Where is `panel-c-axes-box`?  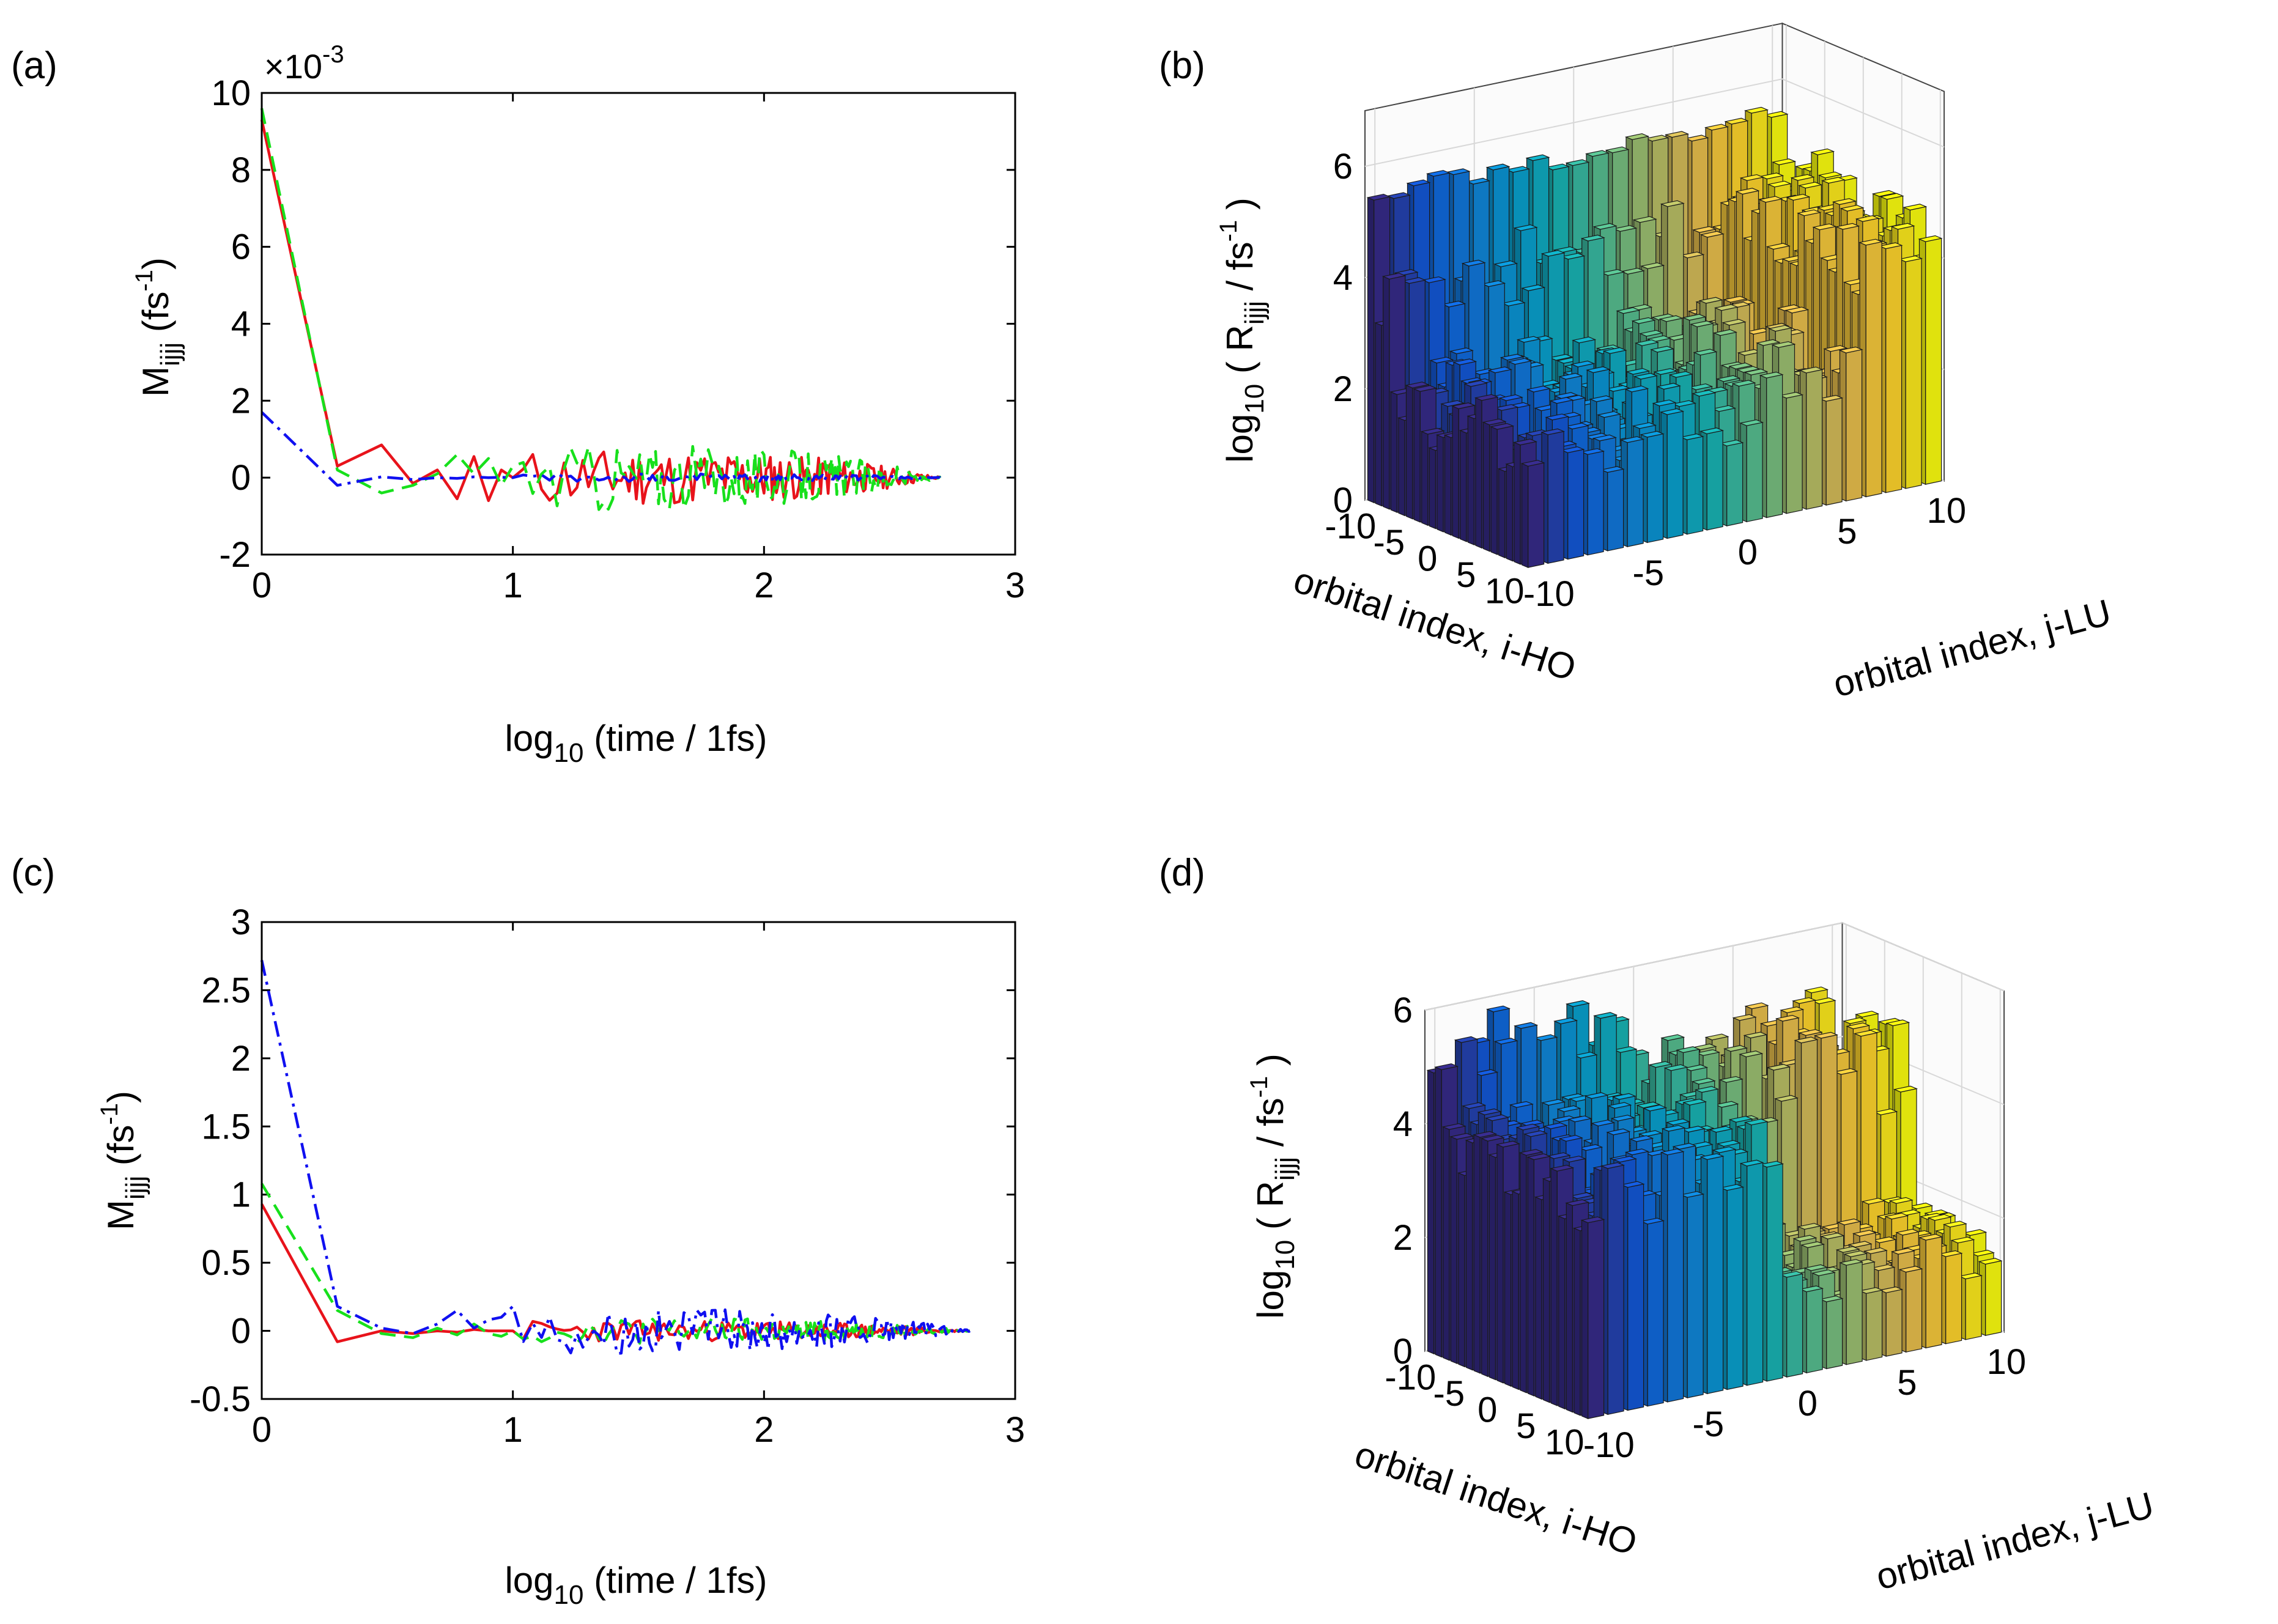 panel-c-axes-box is located at coordinates (638, 1161).